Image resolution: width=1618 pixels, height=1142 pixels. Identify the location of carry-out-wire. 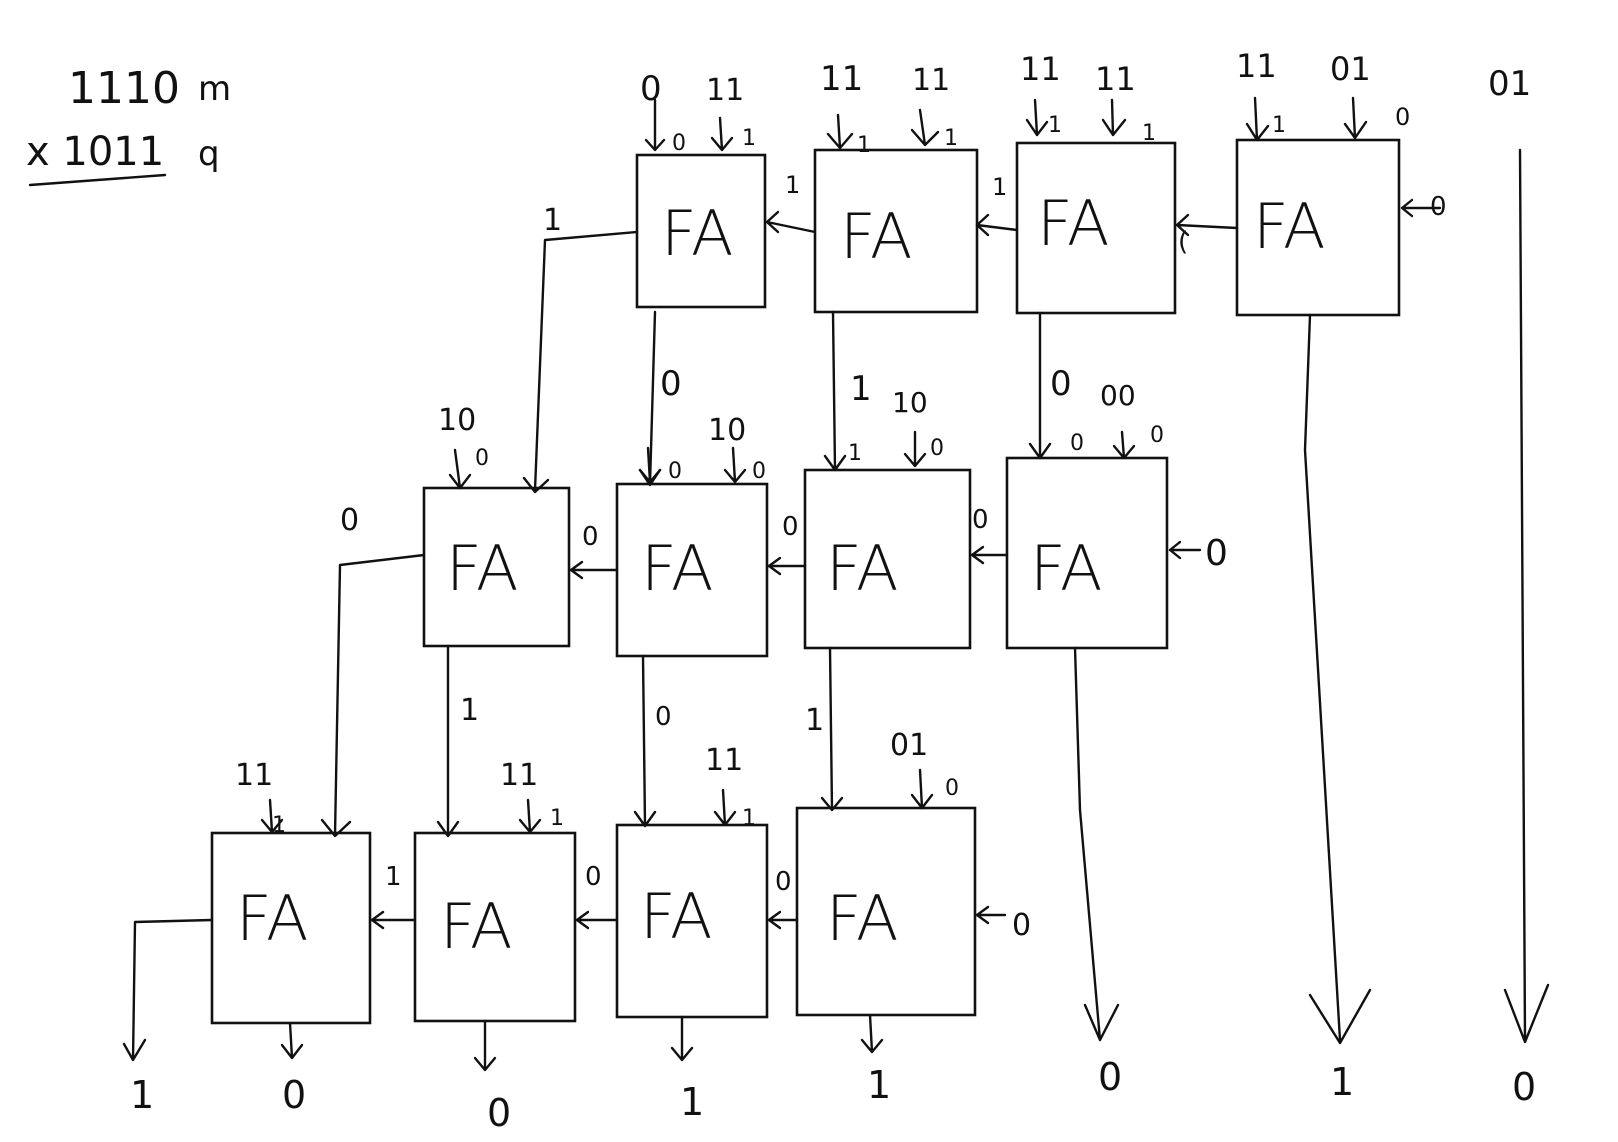
(373, 695).